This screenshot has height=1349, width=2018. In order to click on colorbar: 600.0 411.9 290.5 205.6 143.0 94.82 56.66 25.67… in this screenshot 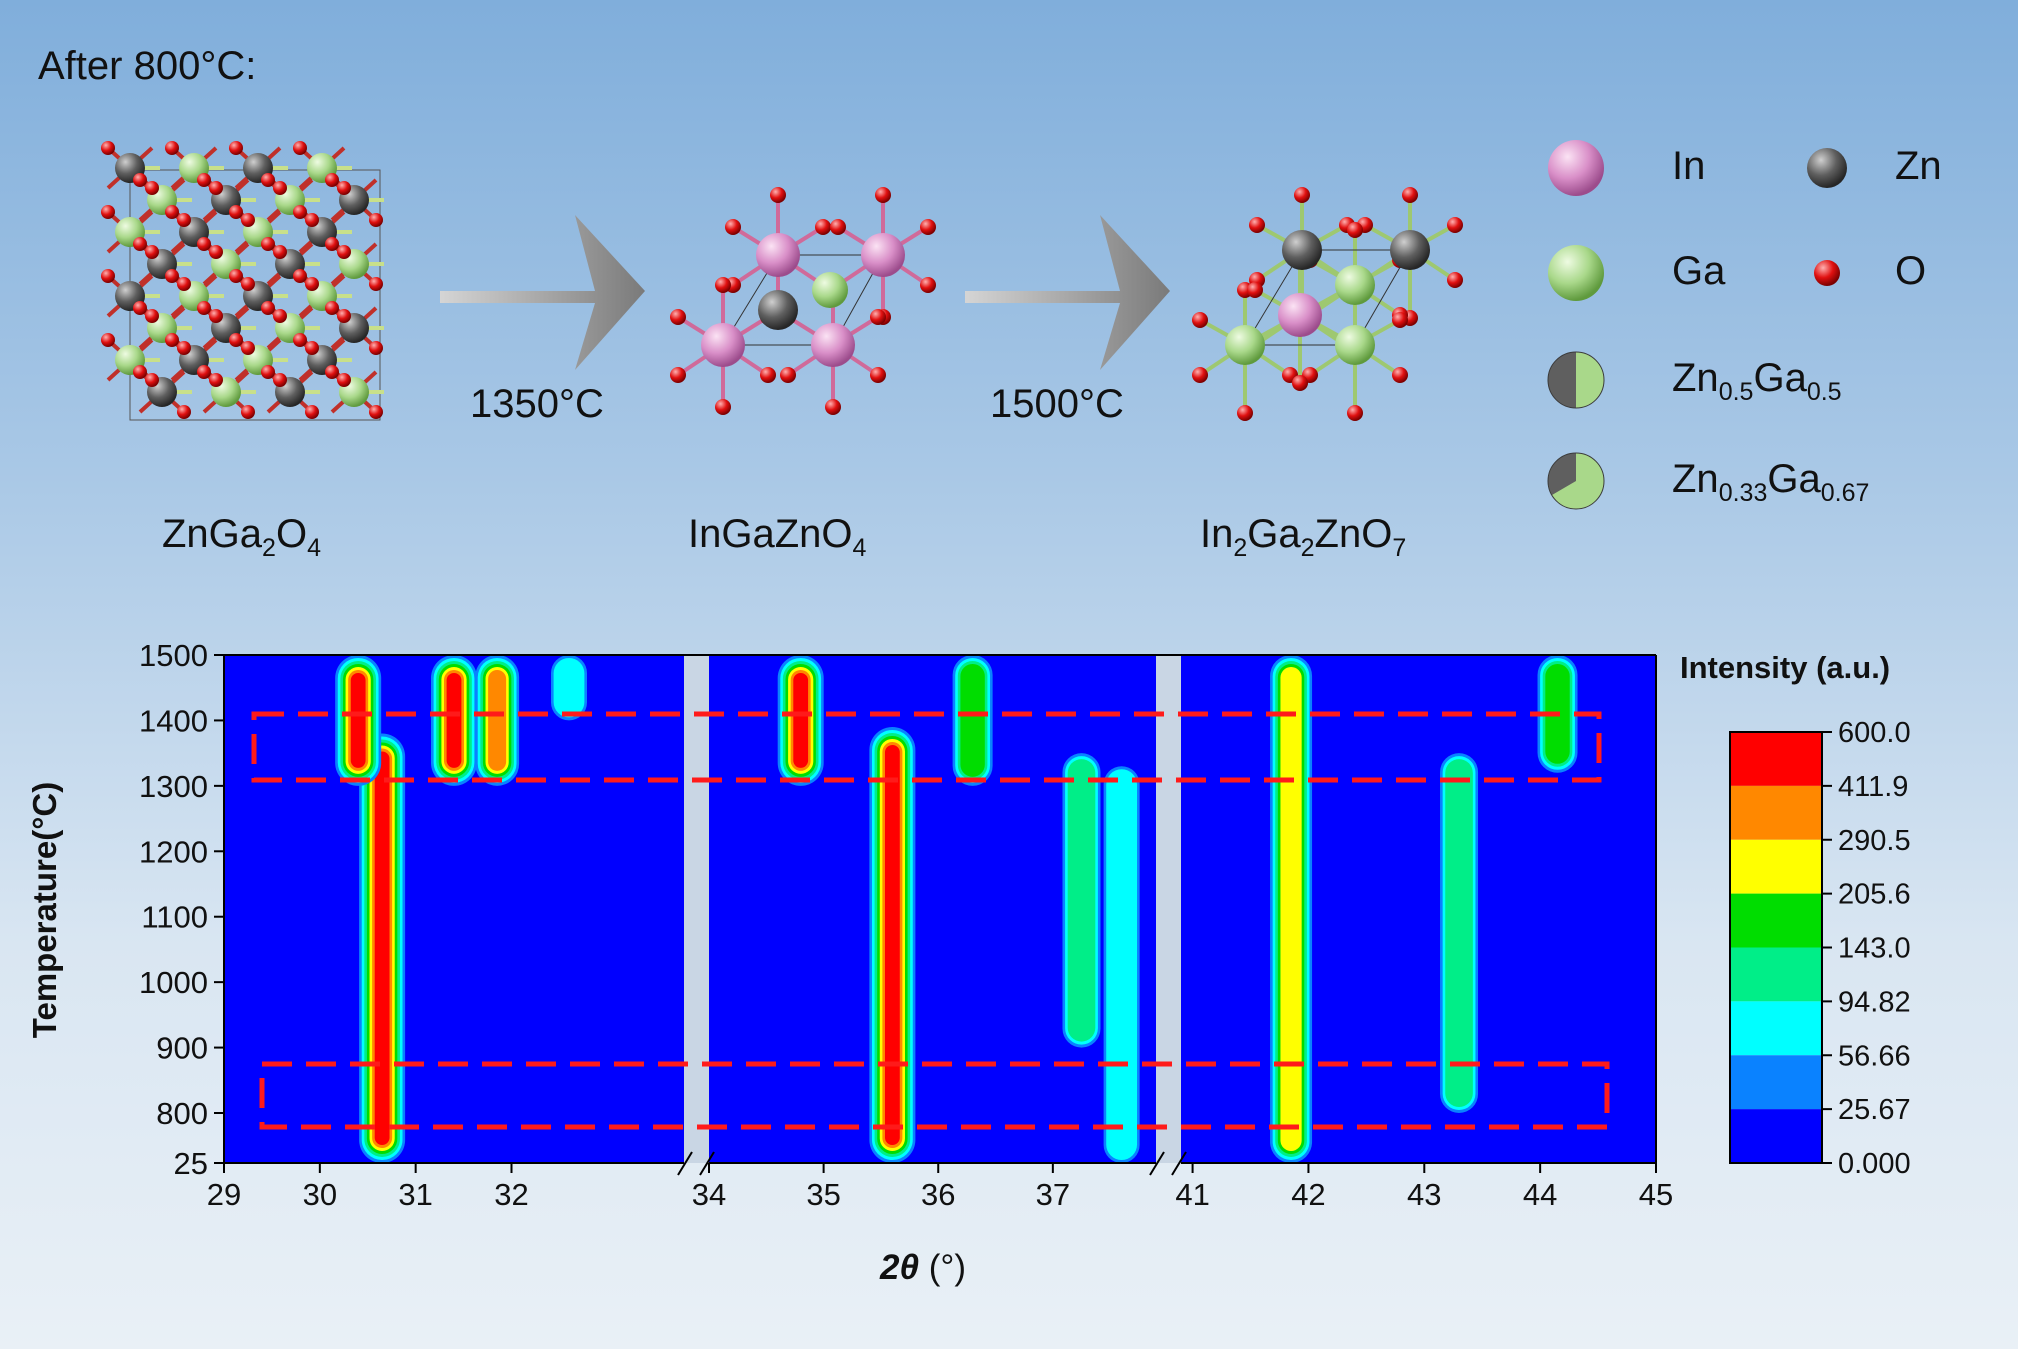, I will do `click(1820, 948)`.